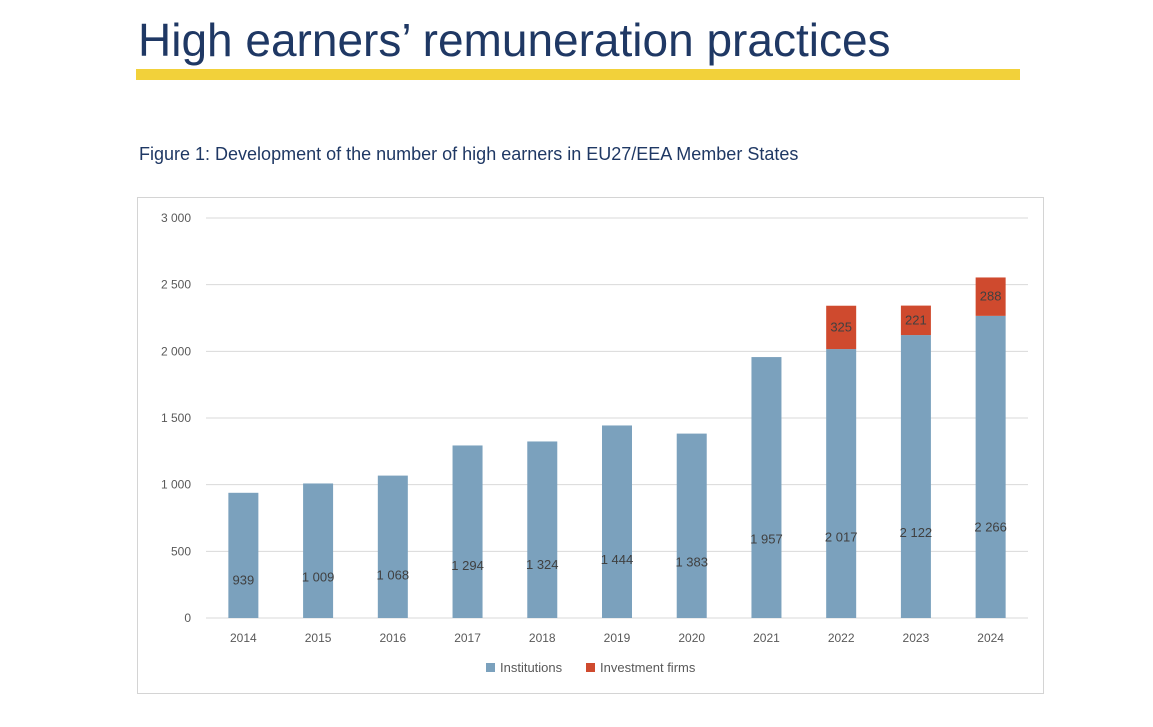 This screenshot has width=1153, height=727. I want to click on data-label-investment-firms: 288, so click(991, 296).